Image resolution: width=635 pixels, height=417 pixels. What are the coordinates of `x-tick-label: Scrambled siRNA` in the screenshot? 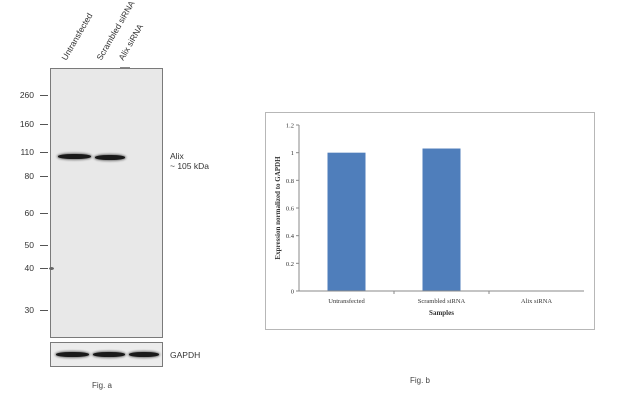 It's located at (442, 301).